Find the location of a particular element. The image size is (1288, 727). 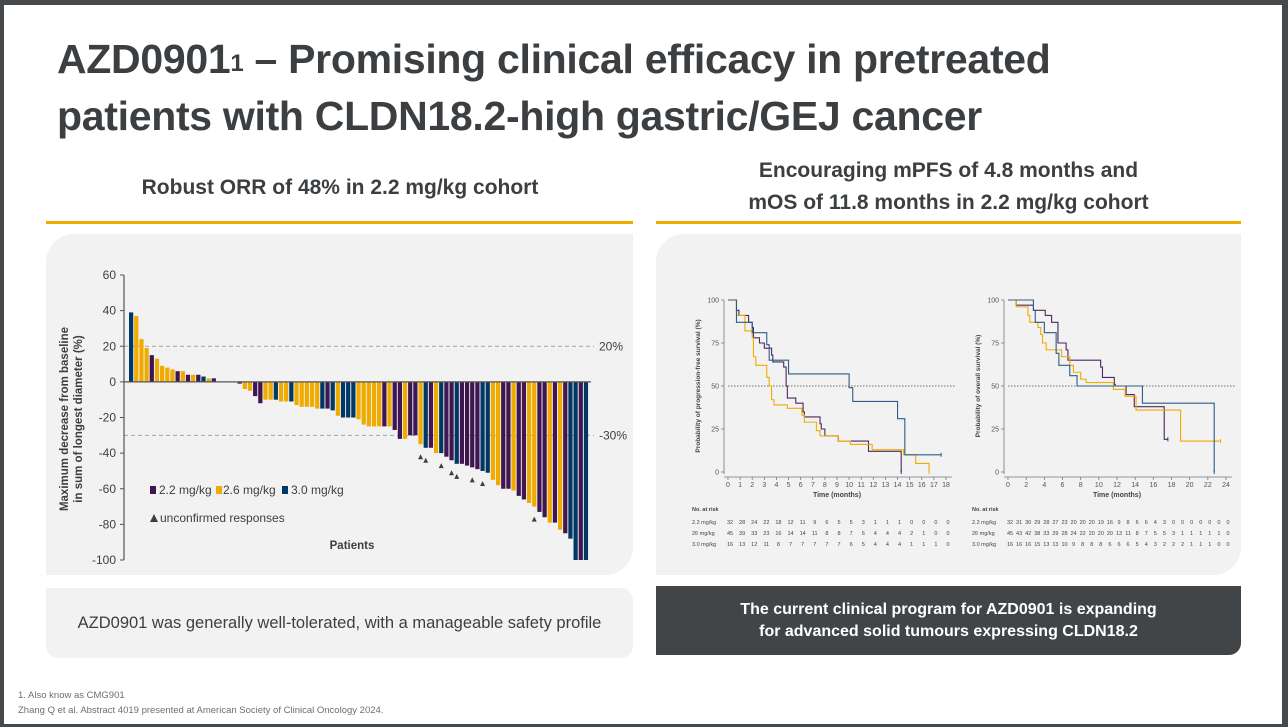

at-risk-value: 28 is located at coordinates (1046, 523).